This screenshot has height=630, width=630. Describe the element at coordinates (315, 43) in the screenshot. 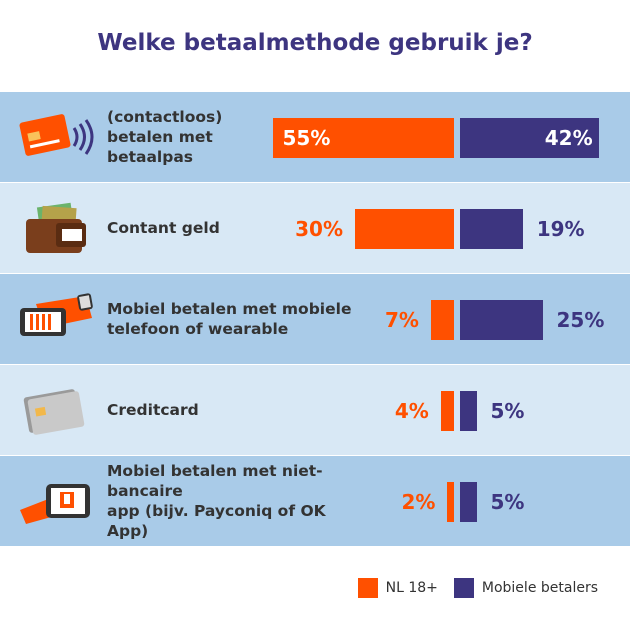

I see `chart-title: Welke betaalmethode gebruik je?` at that location.